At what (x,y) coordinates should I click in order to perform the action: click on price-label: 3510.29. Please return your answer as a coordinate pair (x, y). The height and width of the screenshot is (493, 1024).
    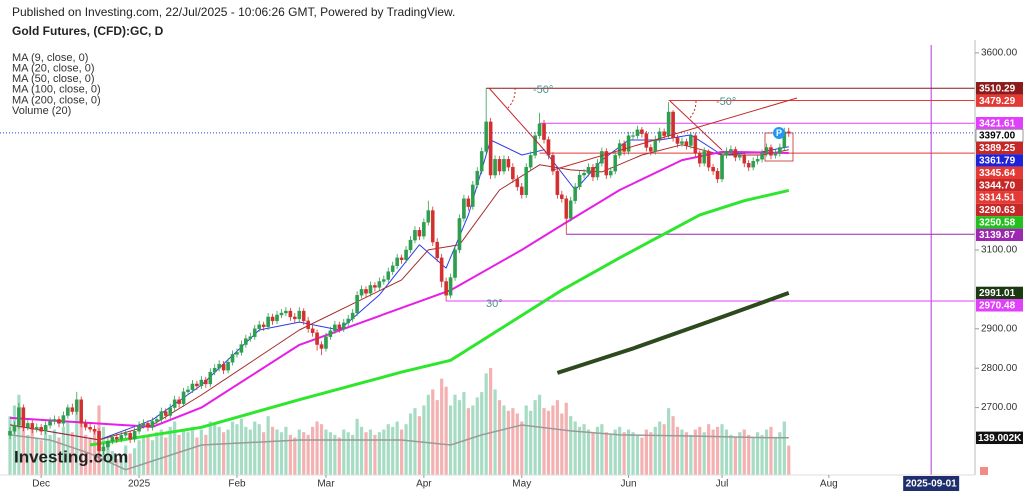
    Looking at the image, I should click on (997, 88).